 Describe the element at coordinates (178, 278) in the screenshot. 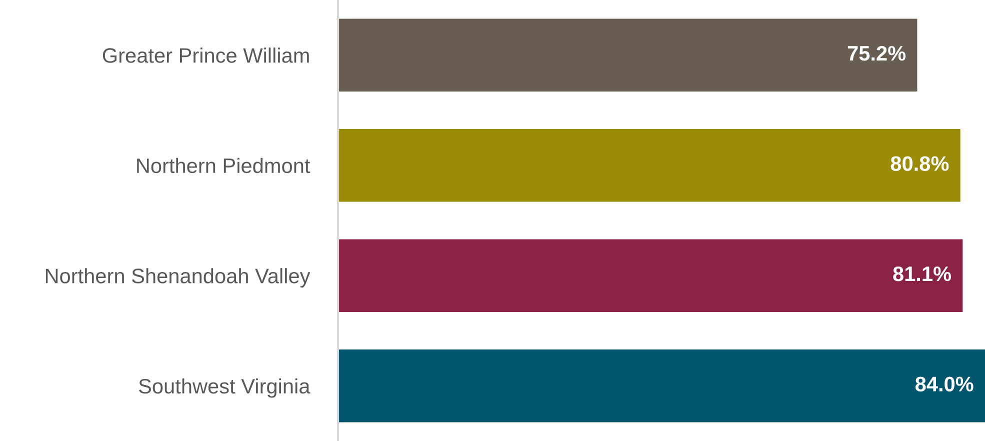

I see `y-tick-label: Northern Shenandoah Valley` at that location.